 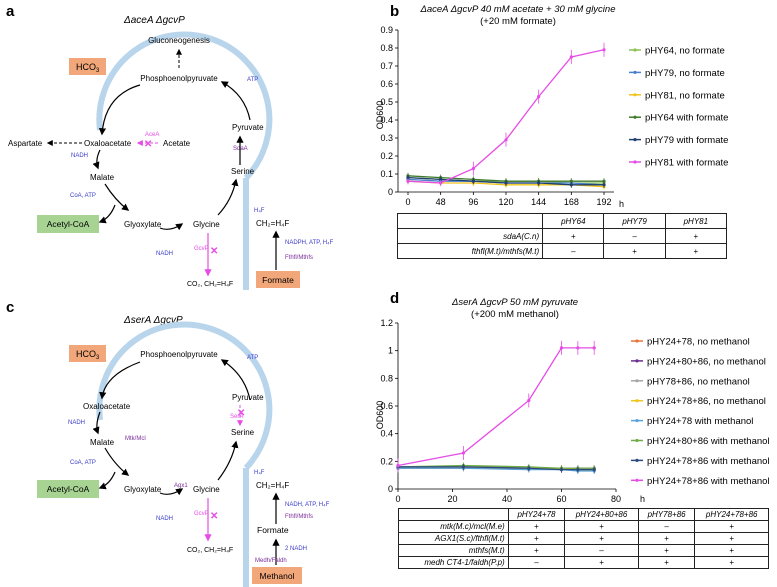 What do you see at coordinates (386, 323) in the screenshot?
I see `y-tick-label: 1.2` at bounding box center [386, 323].